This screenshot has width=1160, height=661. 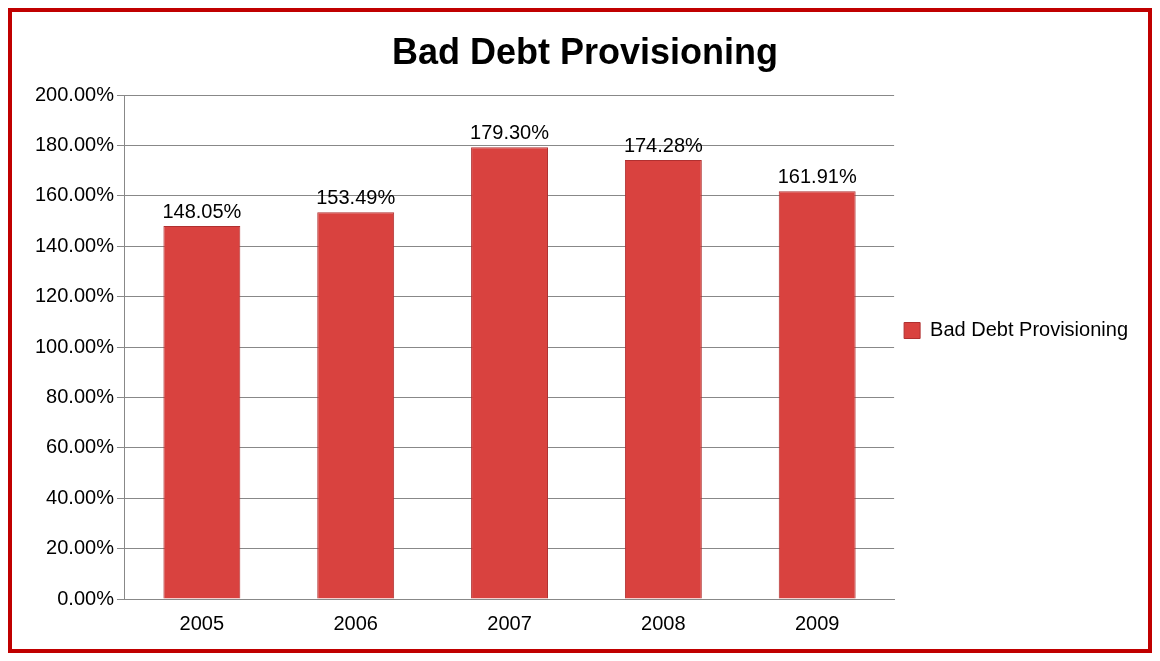 I want to click on x-tick-label: 2009, so click(x=817, y=622).